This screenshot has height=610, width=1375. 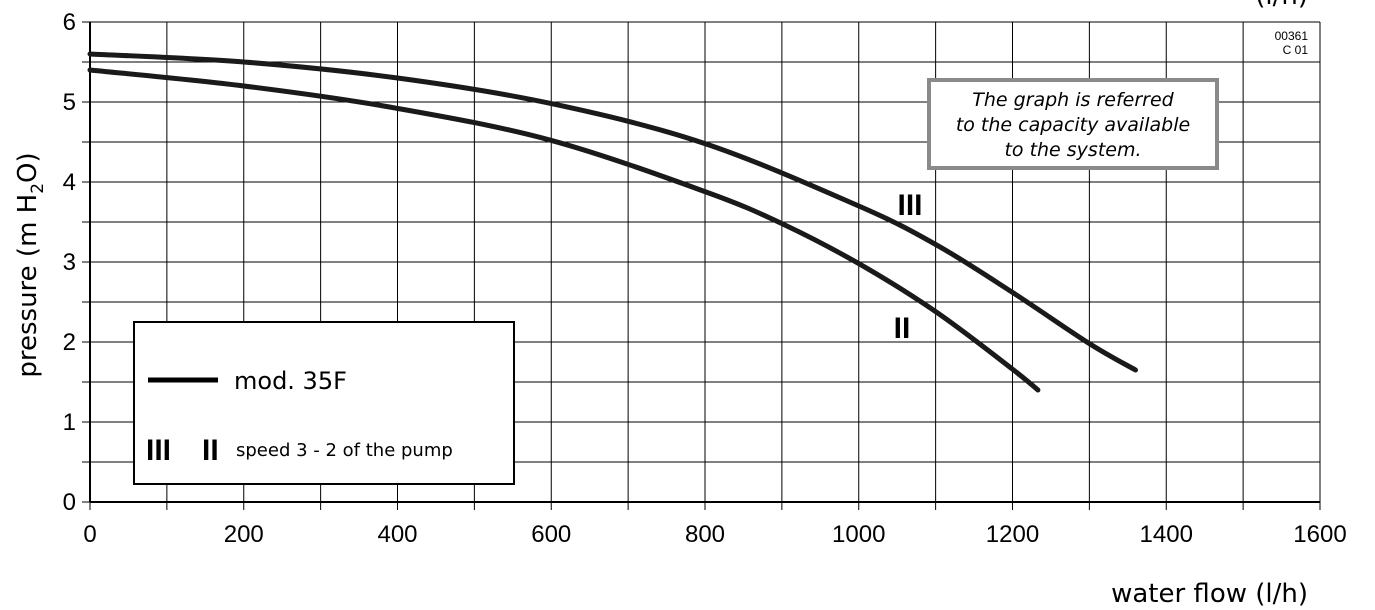 I want to click on y-tick-label: 0, so click(x=69, y=502).